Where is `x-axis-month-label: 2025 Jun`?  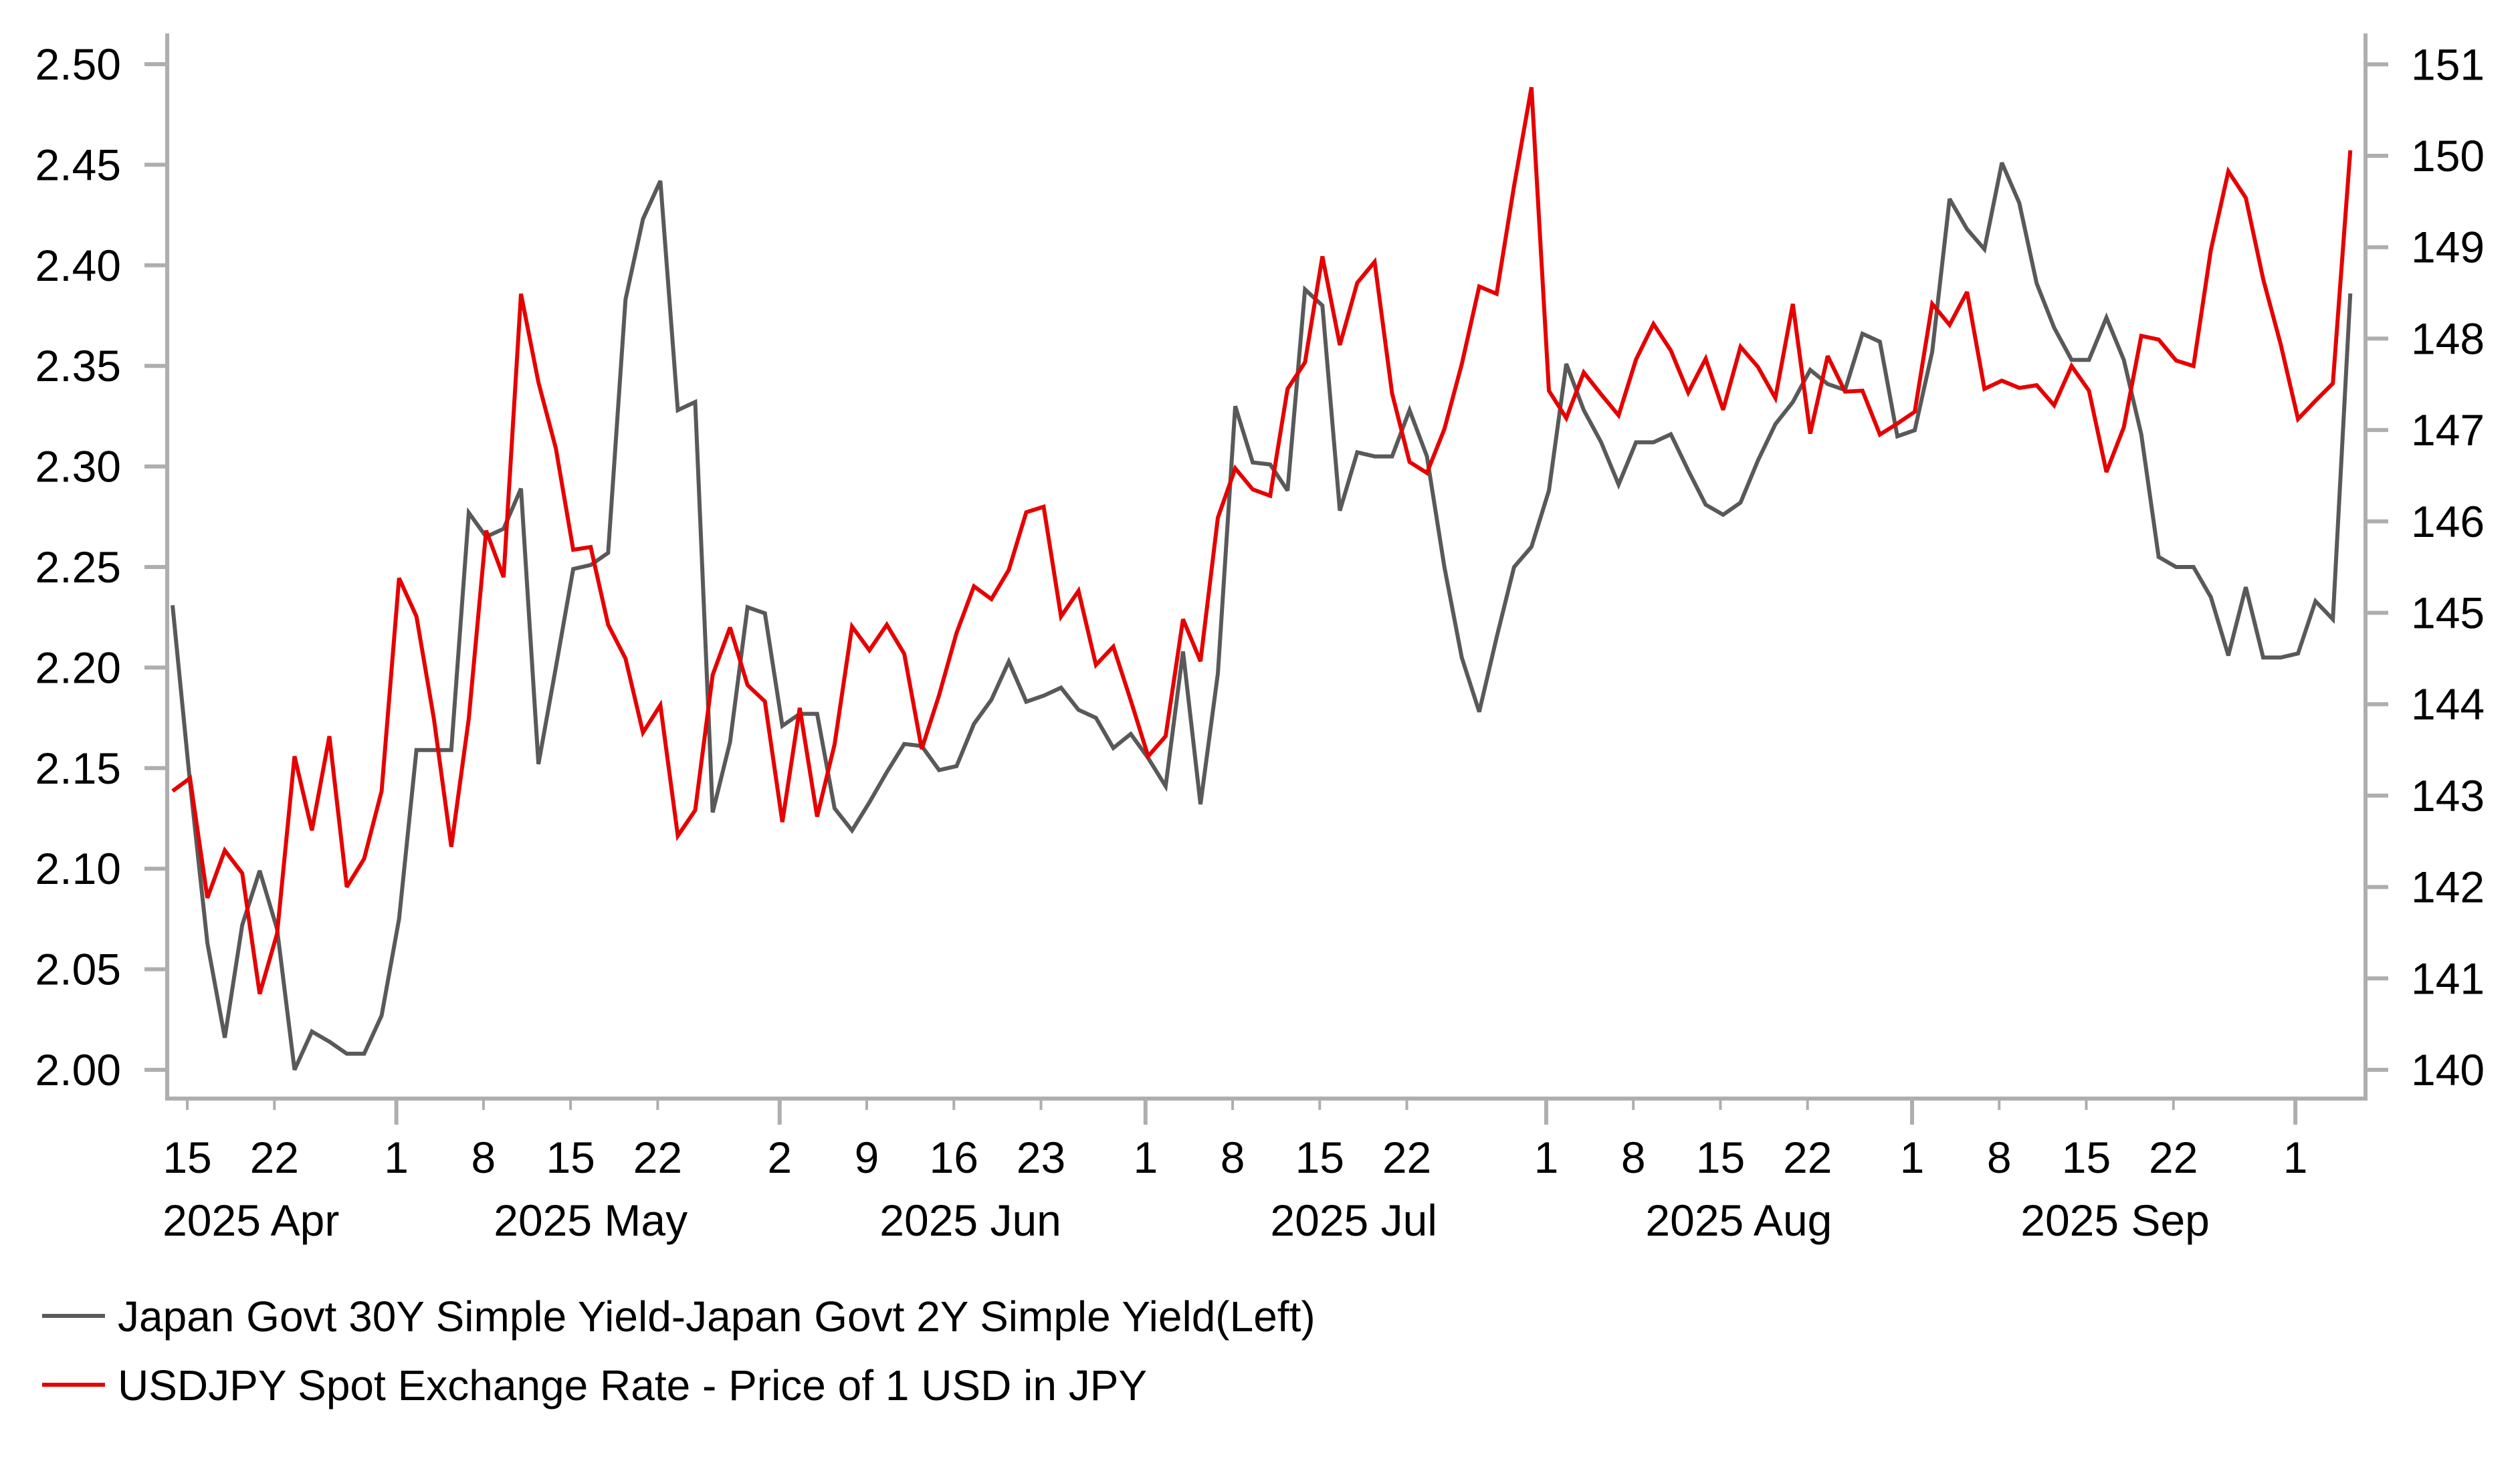 x-axis-month-label: 2025 Jun is located at coordinates (970, 1220).